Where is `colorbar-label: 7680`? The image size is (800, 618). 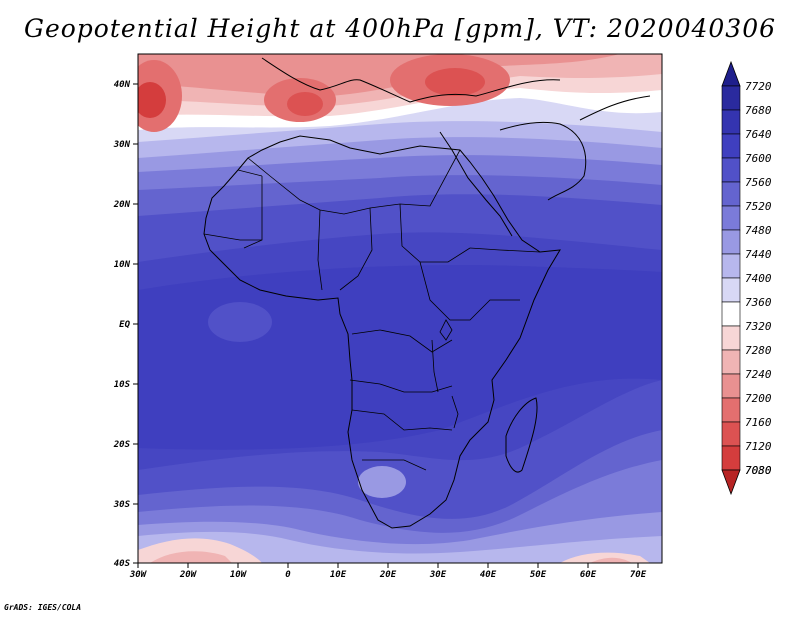
colorbar-label: 7680 is located at coordinates (758, 110).